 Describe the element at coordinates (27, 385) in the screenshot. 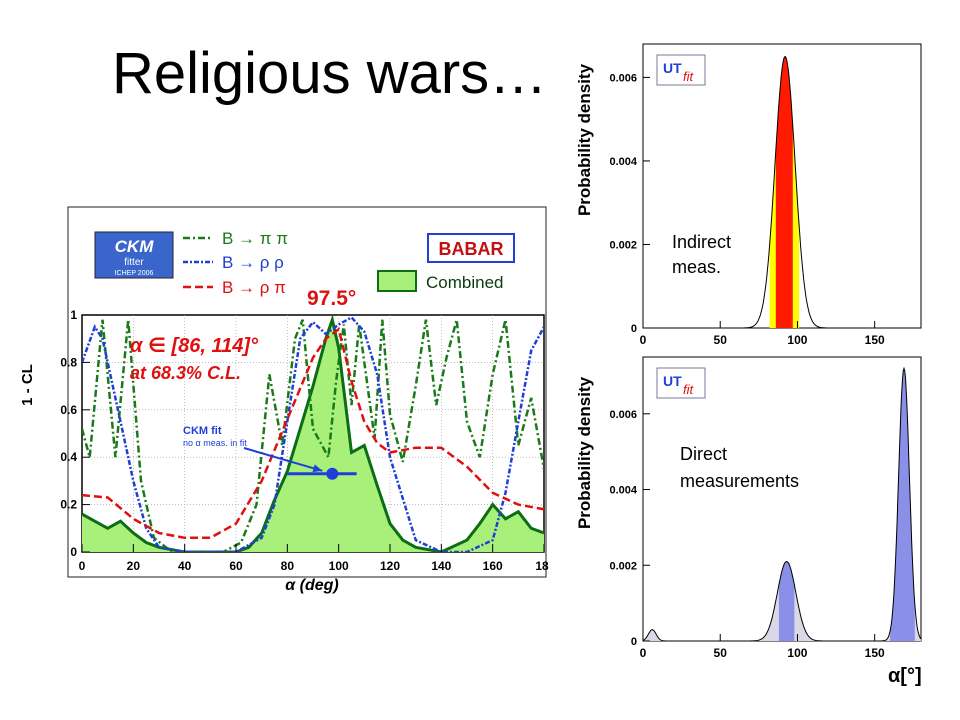

I see `ckmfitter-y-axis-label: 1 - CL` at that location.